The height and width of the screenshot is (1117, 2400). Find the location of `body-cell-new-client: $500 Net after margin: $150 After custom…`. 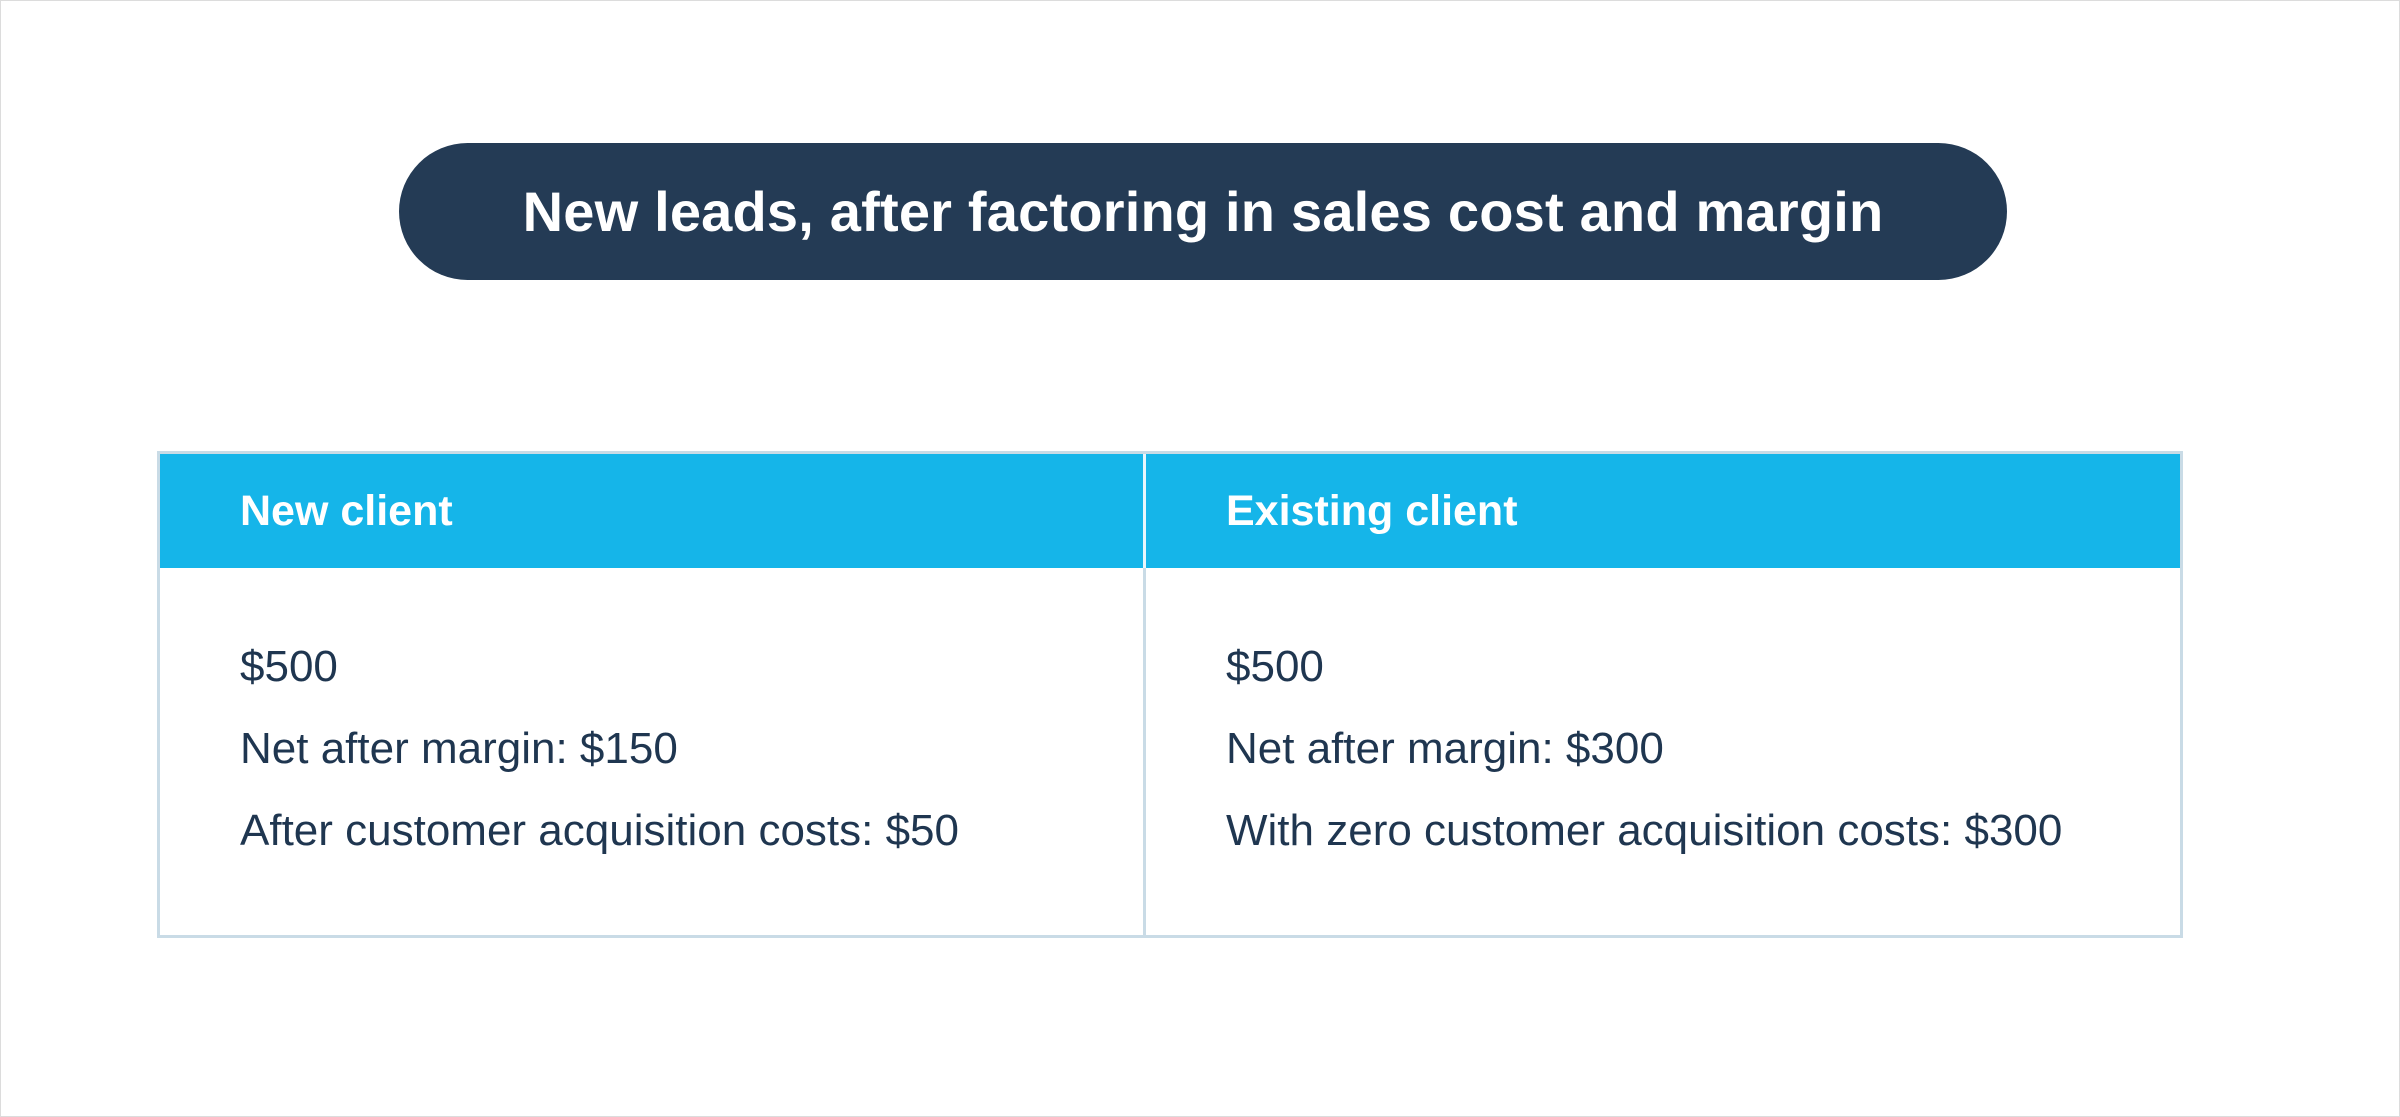

body-cell-new-client: $500 Net after margin: $150 After custom… is located at coordinates (651, 751).